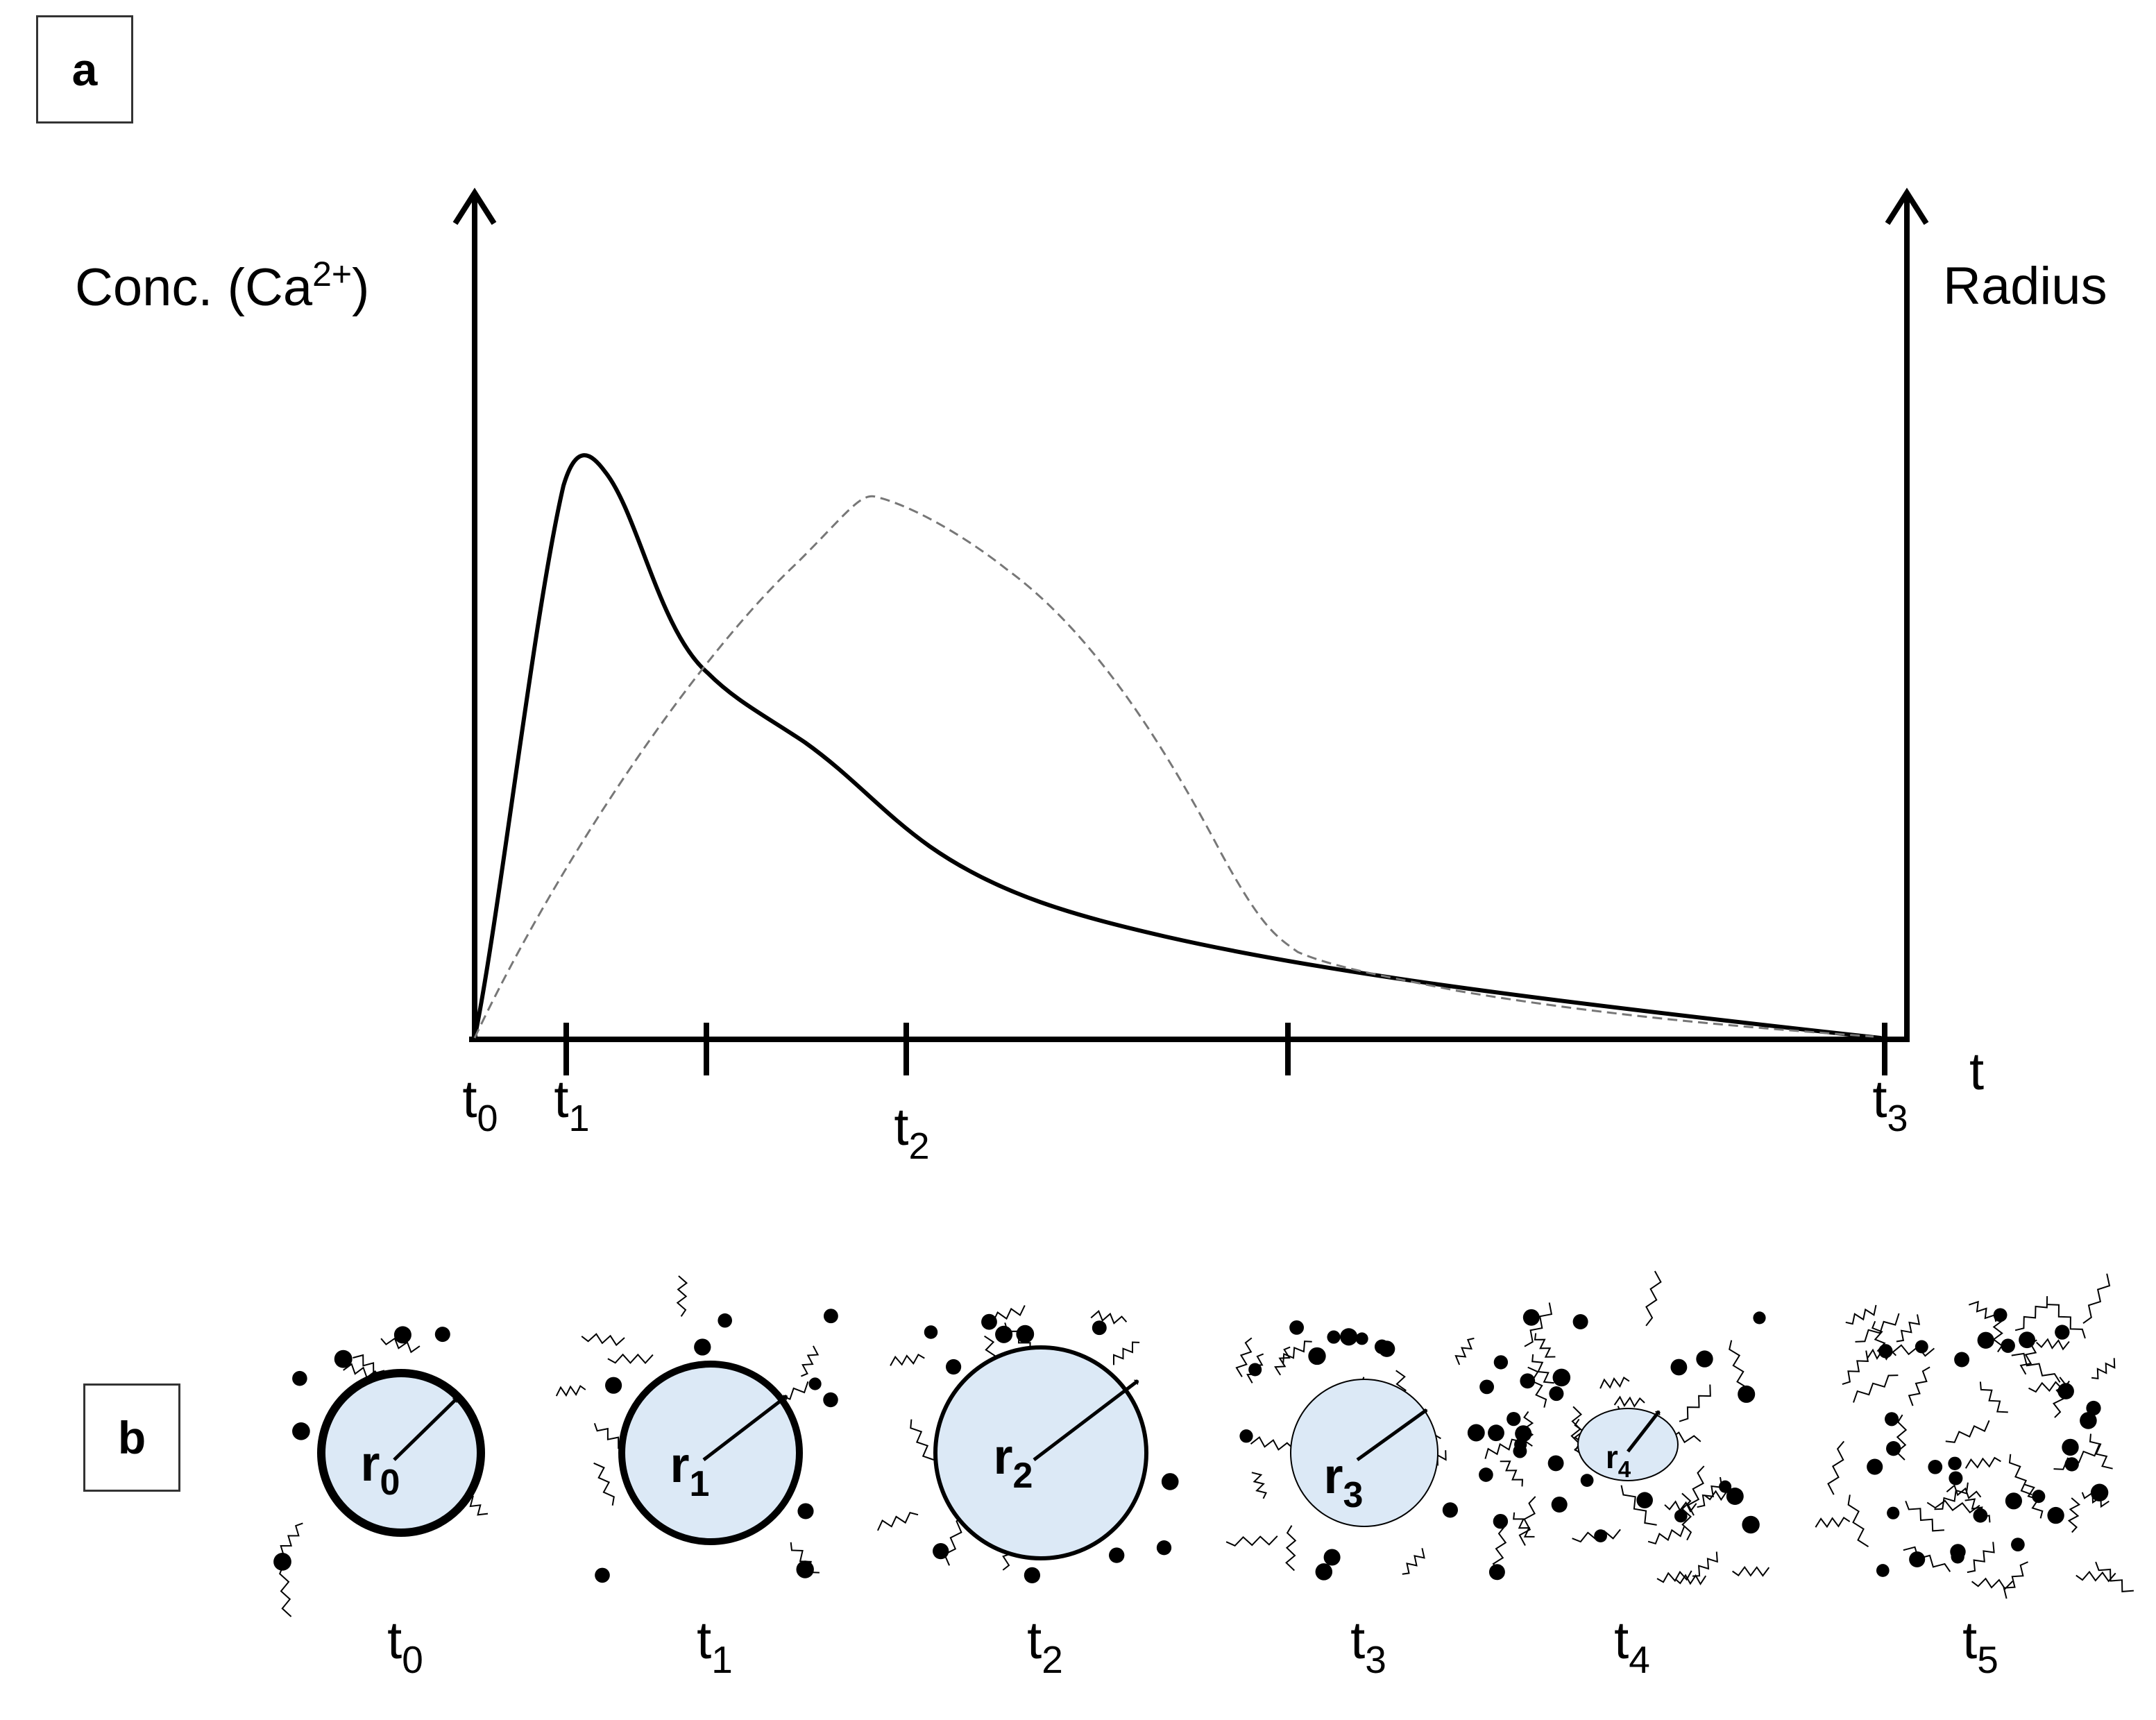 Image resolution: width=2156 pixels, height=1720 pixels. Describe the element at coordinates (1632, 1646) in the screenshot. I see `time-label-4: t4` at that location.